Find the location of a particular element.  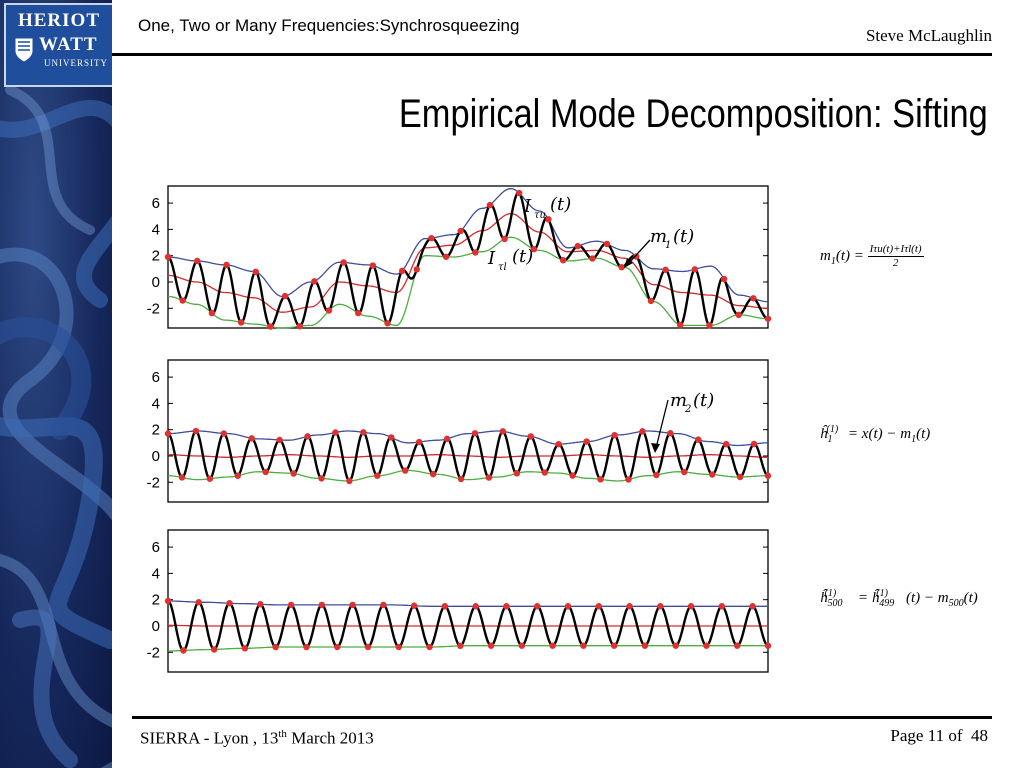

event-name: SIERRA - Lyon , 13 is located at coordinates (209, 738).